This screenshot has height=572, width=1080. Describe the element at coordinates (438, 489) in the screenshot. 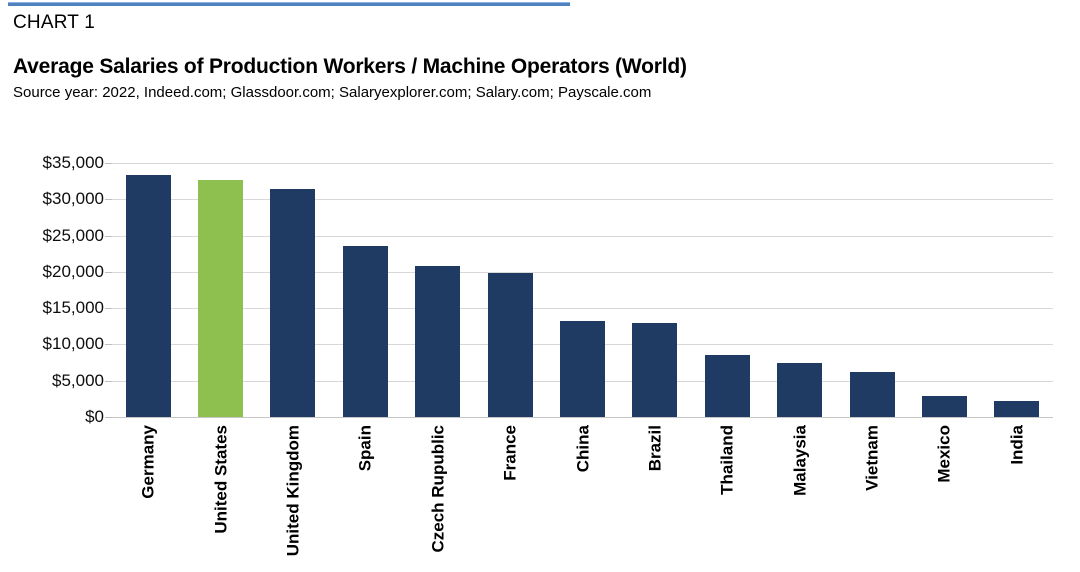

I see `x-axis-category-label: Czech Rupublic` at that location.